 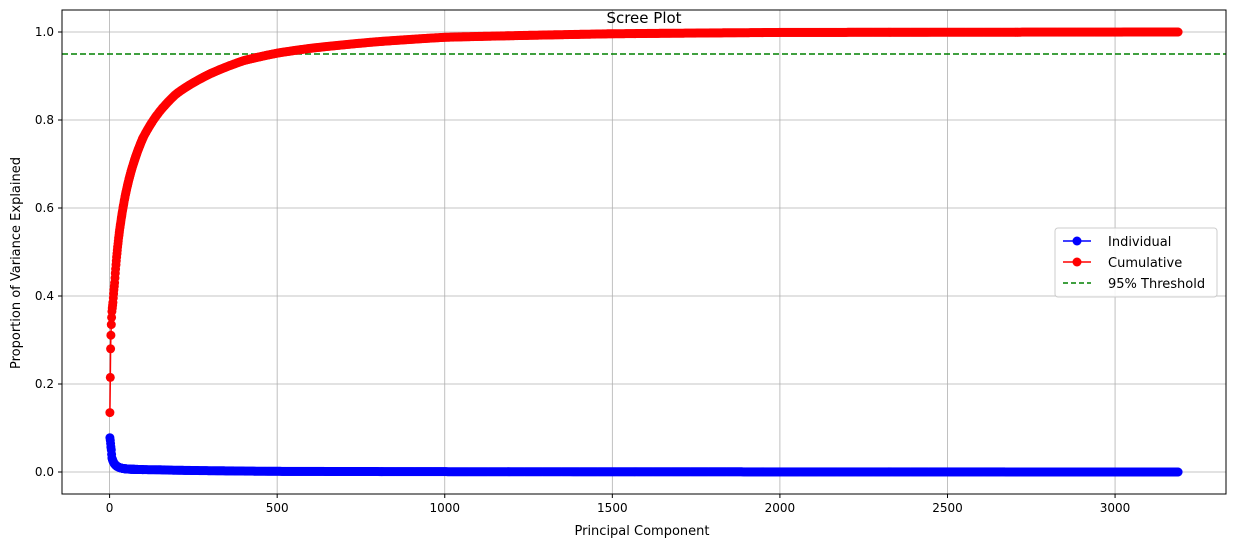 What do you see at coordinates (612, 508) in the screenshot?
I see `x-tick-label: 1500` at bounding box center [612, 508].